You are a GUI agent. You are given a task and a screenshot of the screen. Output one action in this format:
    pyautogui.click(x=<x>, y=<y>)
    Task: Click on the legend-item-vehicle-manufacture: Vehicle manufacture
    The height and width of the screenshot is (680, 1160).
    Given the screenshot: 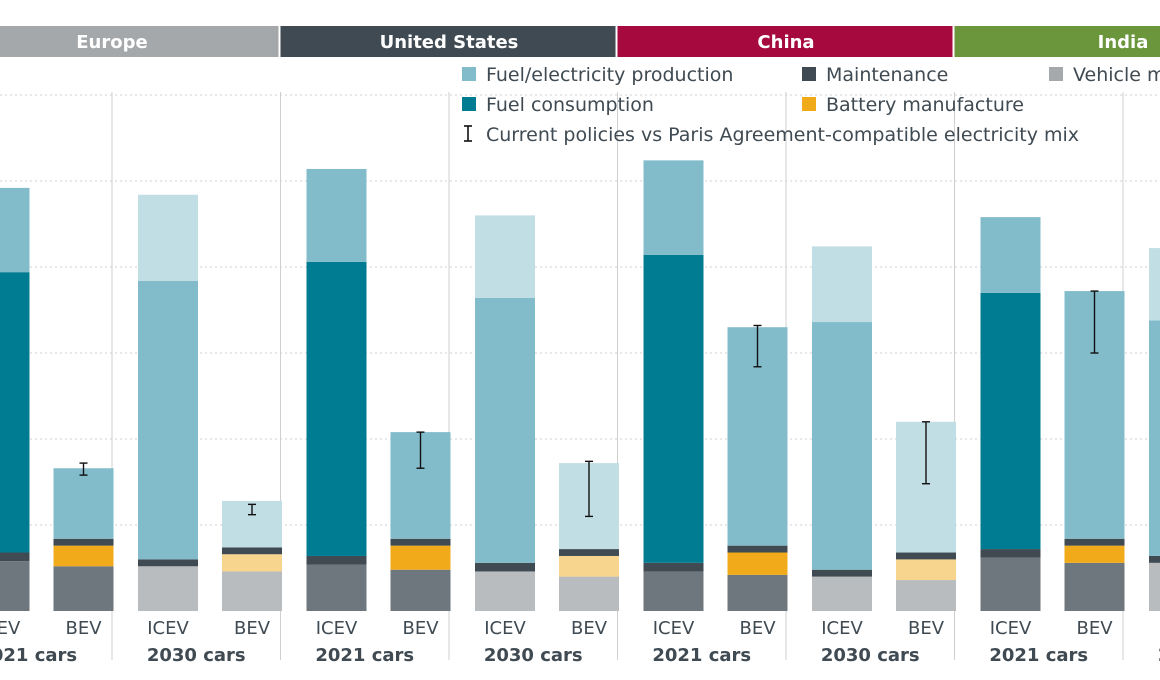 What is the action you would take?
    pyautogui.click(x=1104, y=75)
    